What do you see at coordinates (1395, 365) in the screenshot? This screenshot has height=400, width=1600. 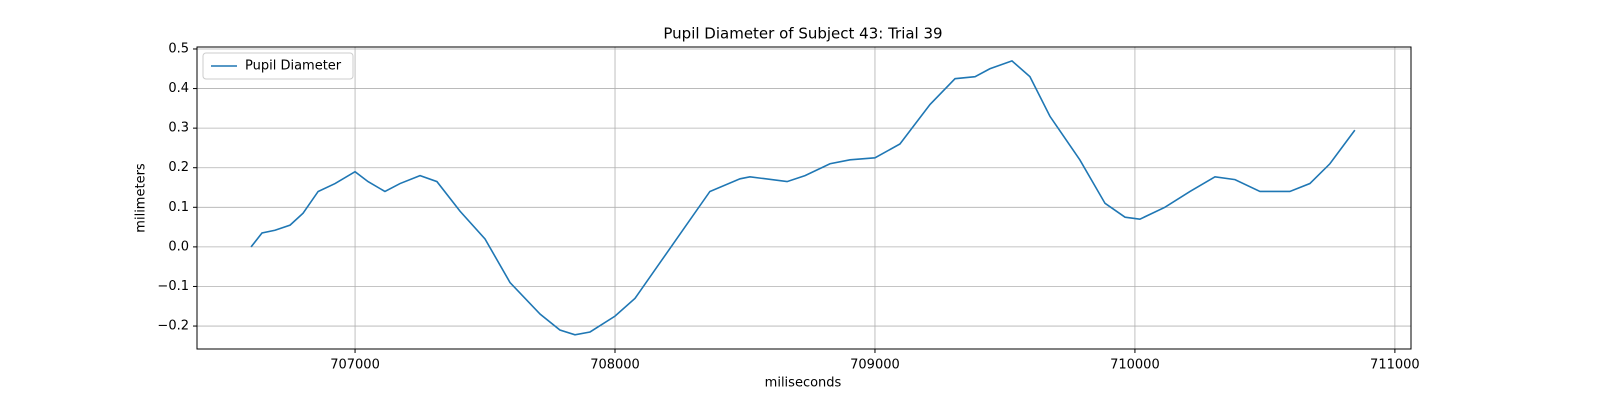 I see `x-tick-label: 711000` at bounding box center [1395, 365].